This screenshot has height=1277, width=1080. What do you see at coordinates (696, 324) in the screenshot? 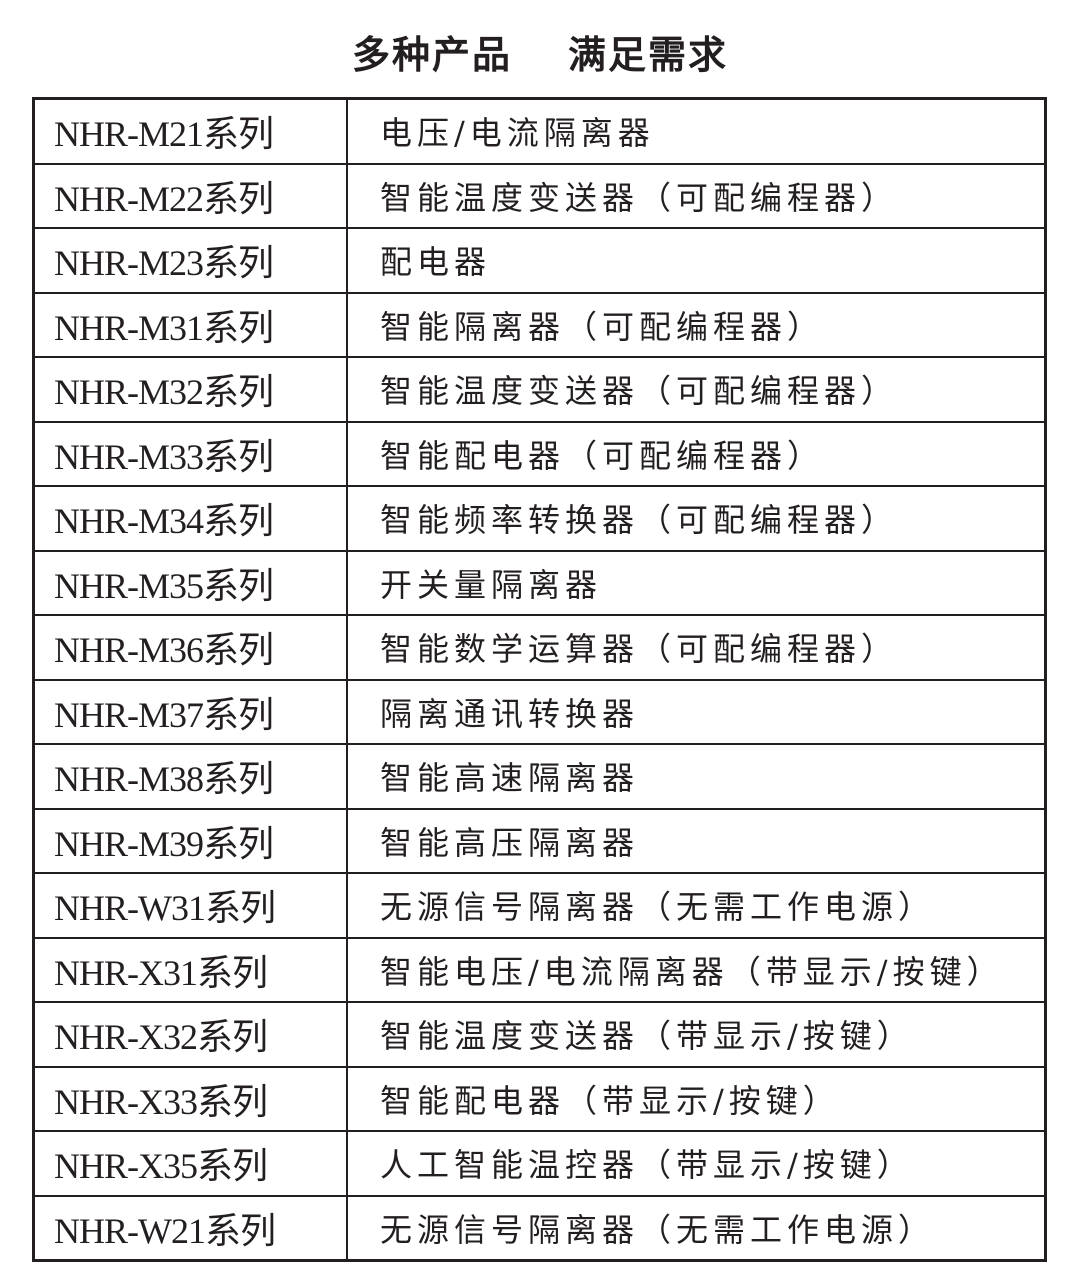
I see `description-cell: 智能隔离器（可配编程器）` at bounding box center [696, 324].